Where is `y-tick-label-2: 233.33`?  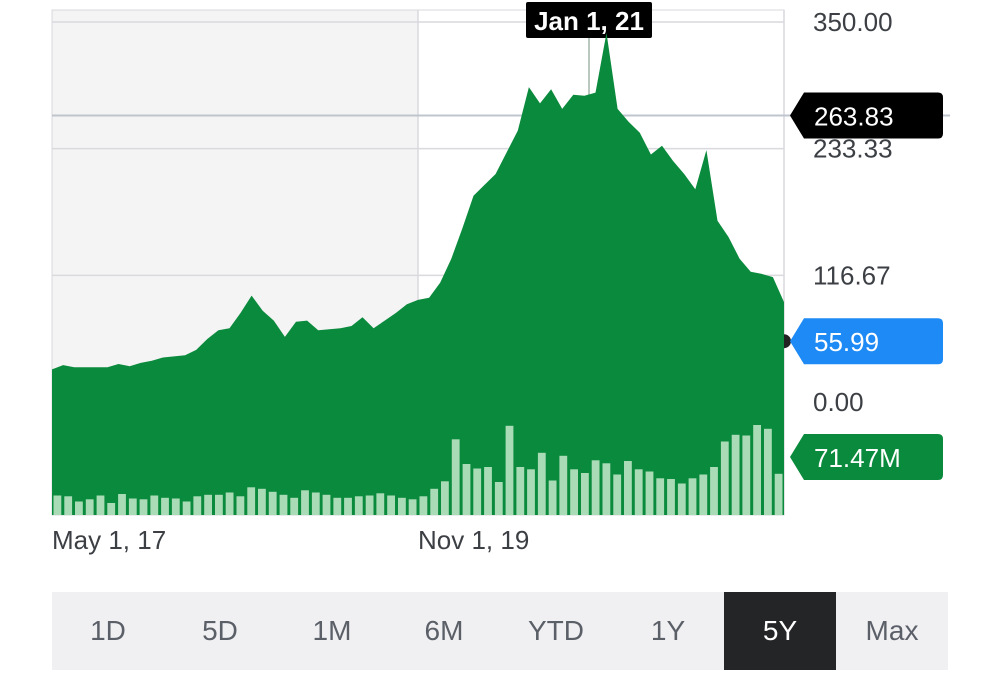
y-tick-label-2: 233.33 is located at coordinates (853, 149).